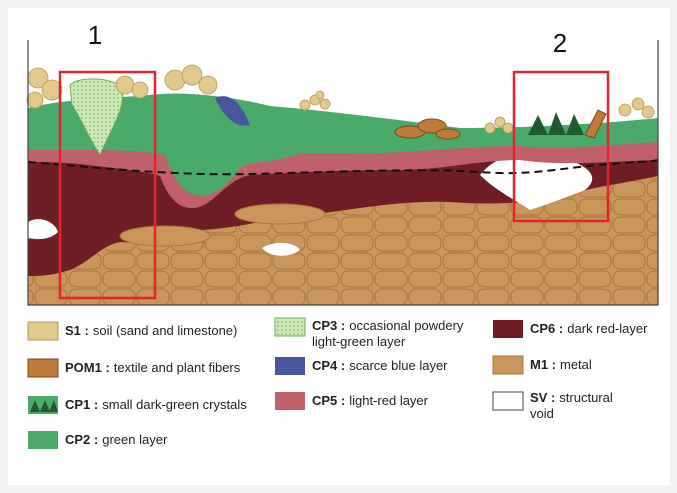 Image resolution: width=677 pixels, height=493 pixels. Describe the element at coordinates (586, 397) in the screenshot. I see `legend-label: structural` at that location.